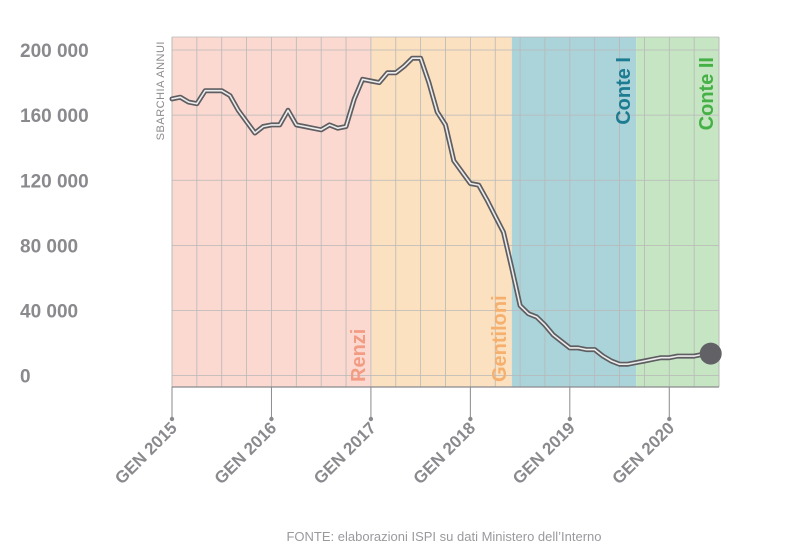 The image size is (793, 553). What do you see at coordinates (359, 355) in the screenshot?
I see `period-label-renzi: Renzi` at bounding box center [359, 355].